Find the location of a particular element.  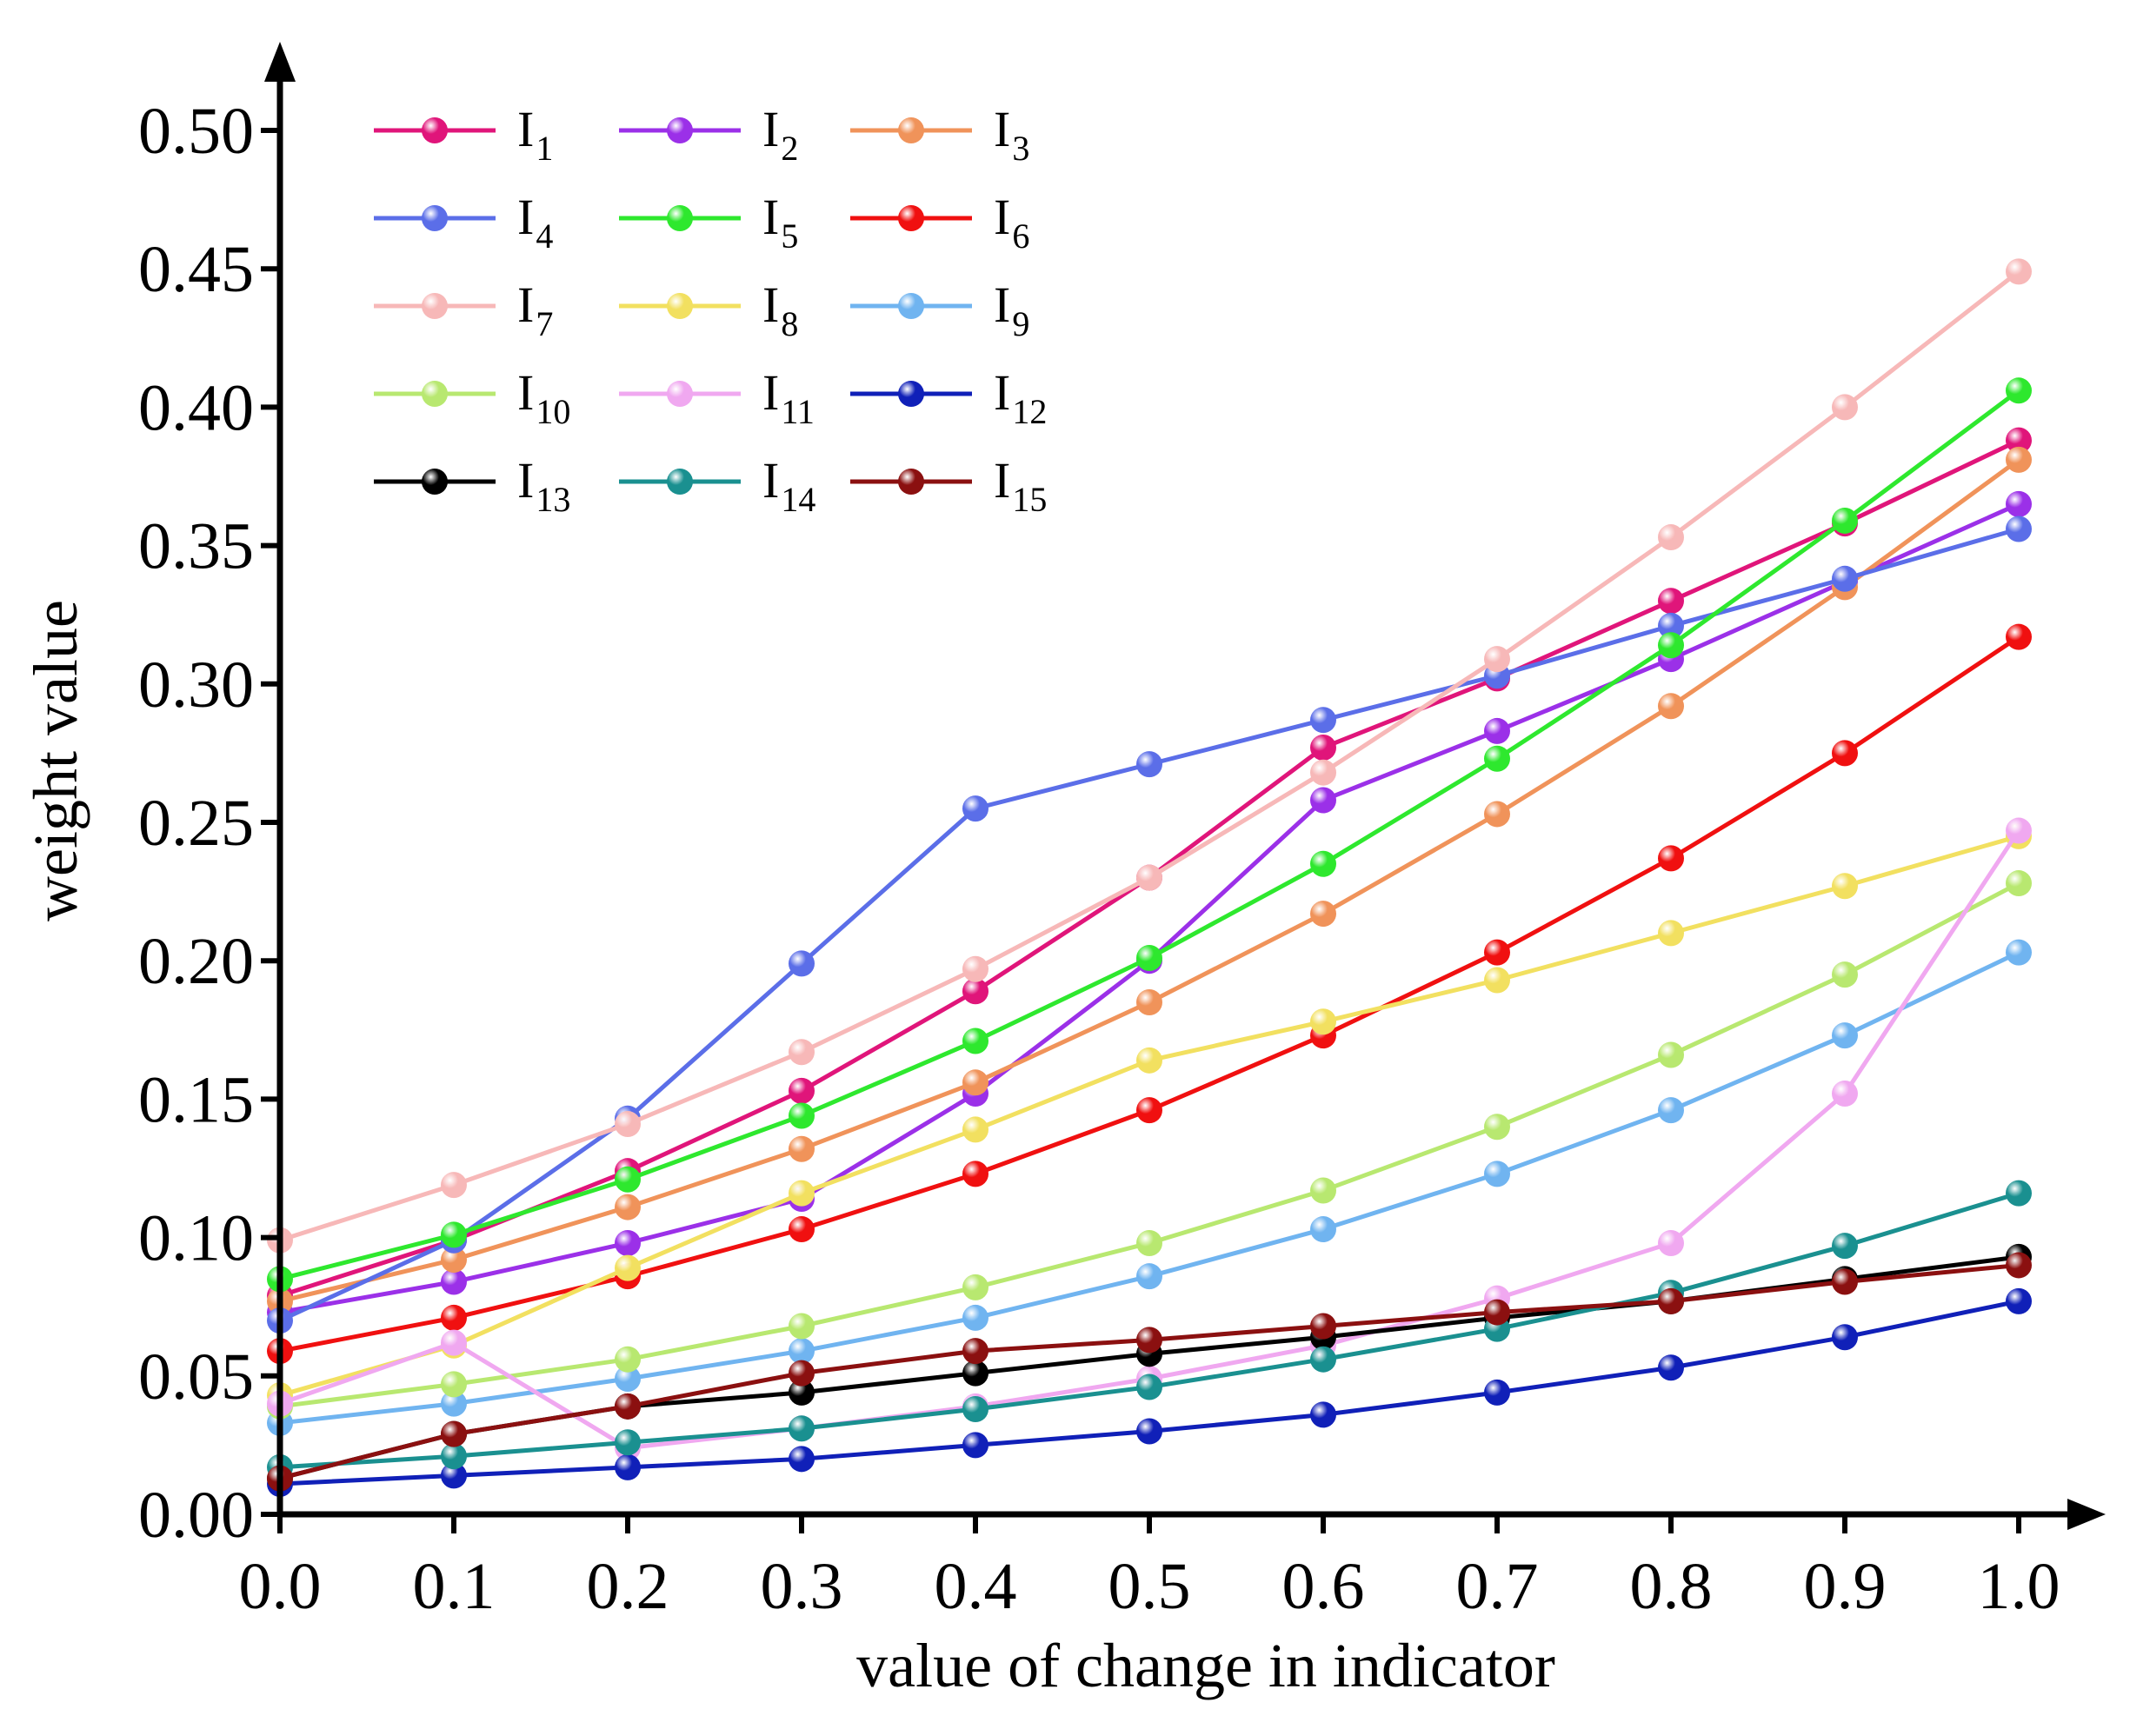

y-tick-label: 0.20 is located at coordinates (196, 962).